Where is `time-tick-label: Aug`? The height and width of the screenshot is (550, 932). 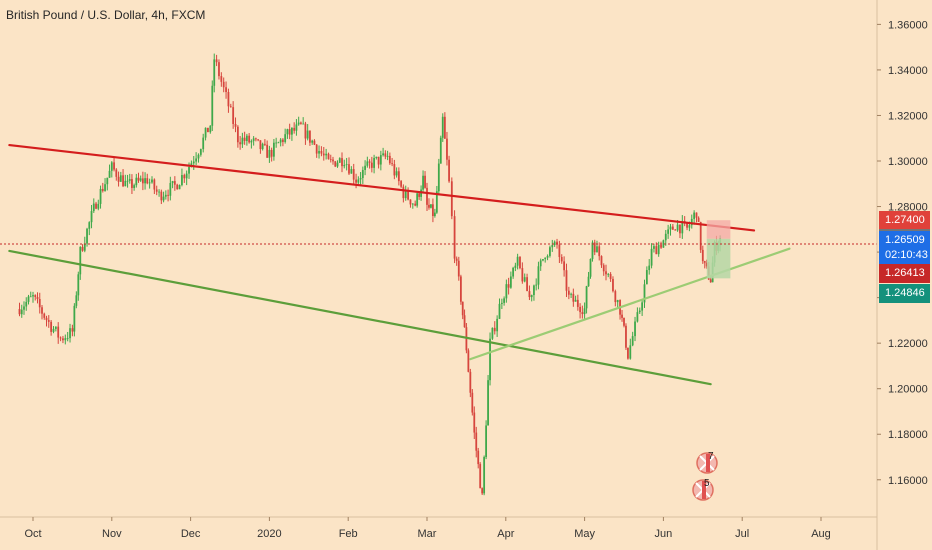
time-tick-label: Aug is located at coordinates (821, 534).